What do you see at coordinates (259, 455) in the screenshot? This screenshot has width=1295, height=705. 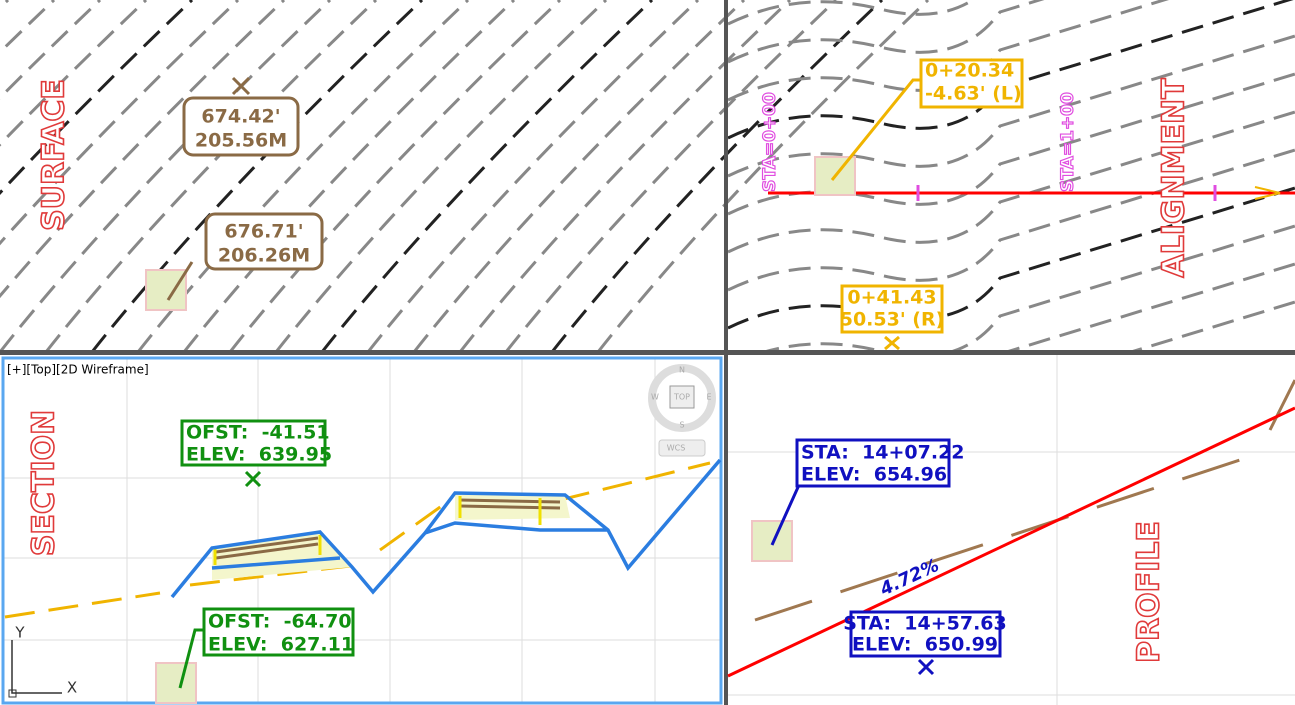 I see `label-text: ELEV: 639.95` at bounding box center [259, 455].